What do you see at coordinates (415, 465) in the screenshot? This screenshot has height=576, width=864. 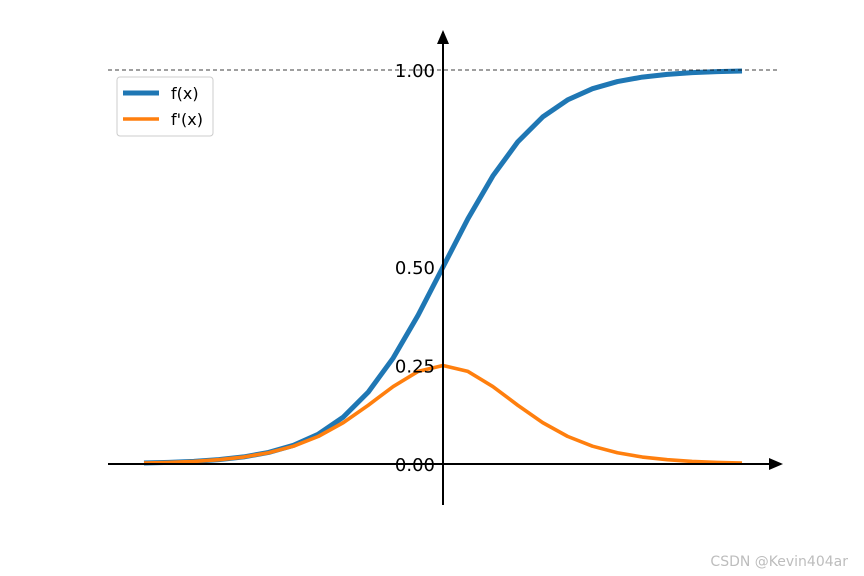 I see `y-tick-label: 0.00` at bounding box center [415, 465].